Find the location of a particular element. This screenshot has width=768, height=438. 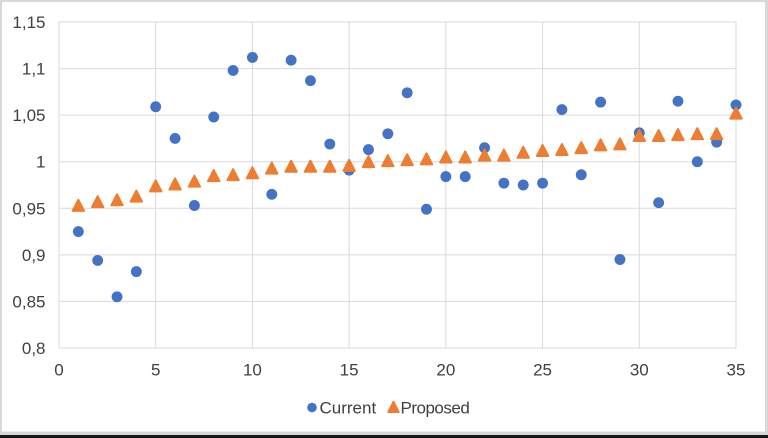

svg-text: 15 is located at coordinates (349, 370).